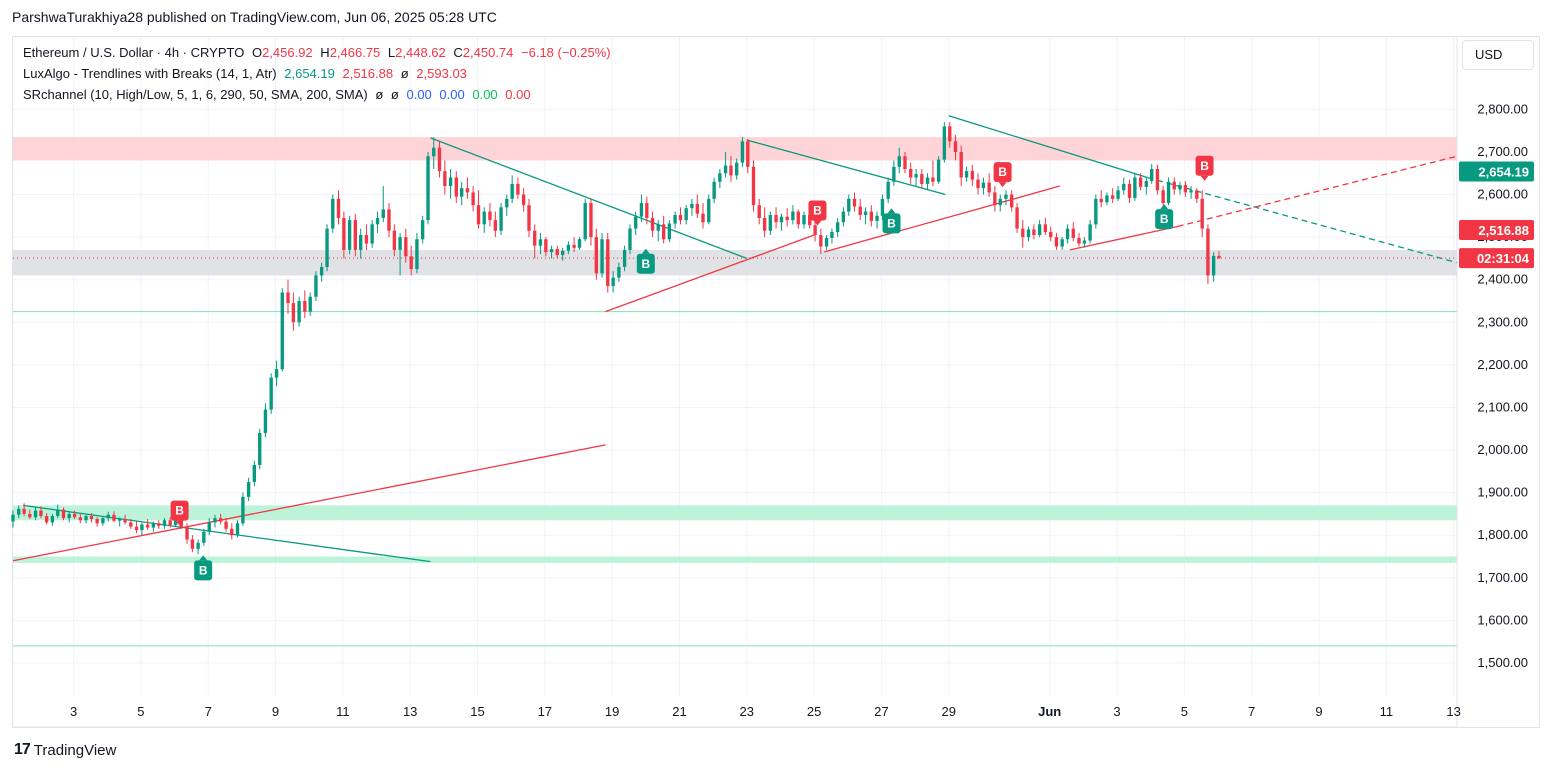 This screenshot has height=772, width=1553. What do you see at coordinates (1002, 172) in the screenshot?
I see `break-signal-sell` at bounding box center [1002, 172].